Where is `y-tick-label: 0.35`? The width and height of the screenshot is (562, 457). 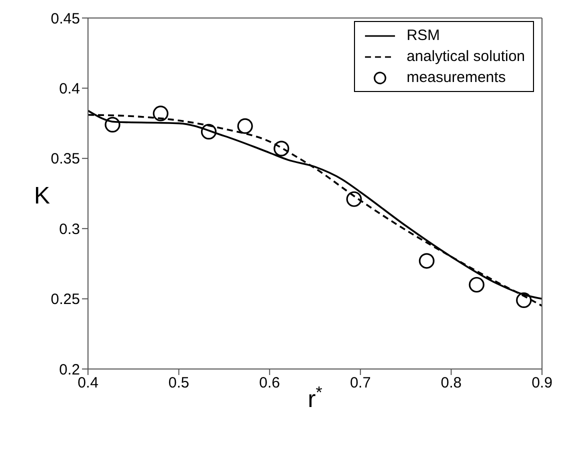 y-tick-label: 0.35 is located at coordinates (65, 159).